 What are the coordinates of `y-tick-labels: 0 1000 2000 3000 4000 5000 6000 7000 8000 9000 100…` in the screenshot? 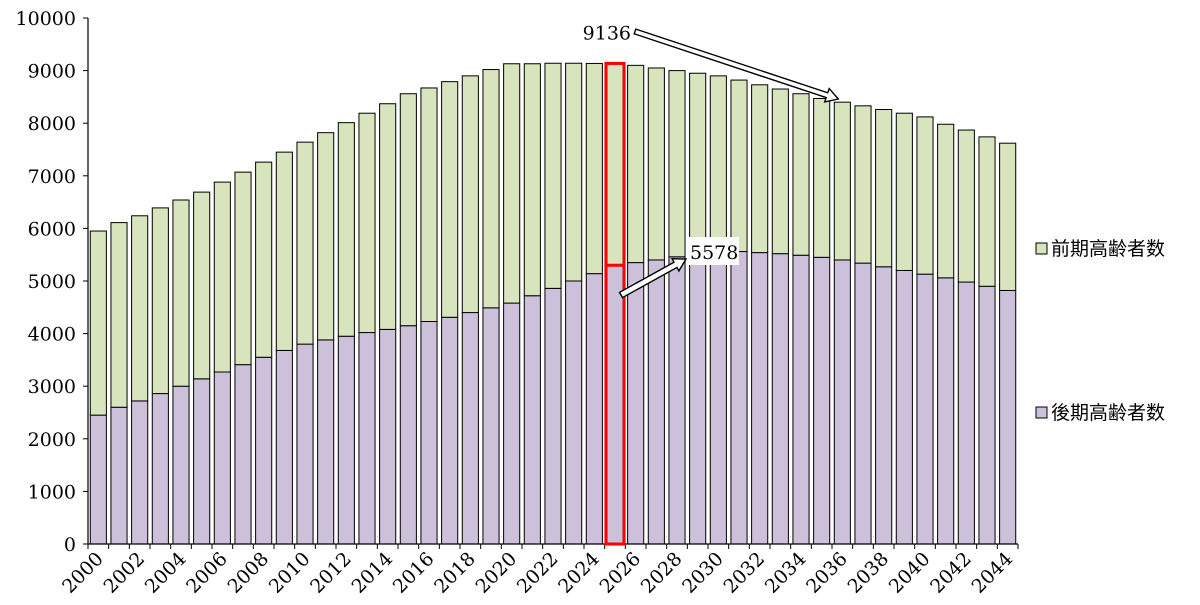 It's located at (52, 282).